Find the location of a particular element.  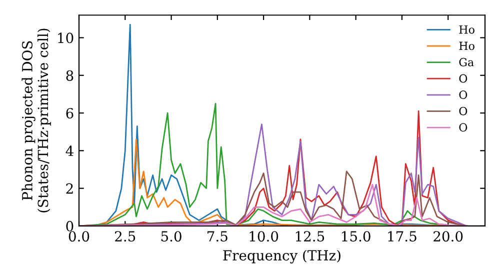

y-tick-label: 2 is located at coordinates (69, 188).